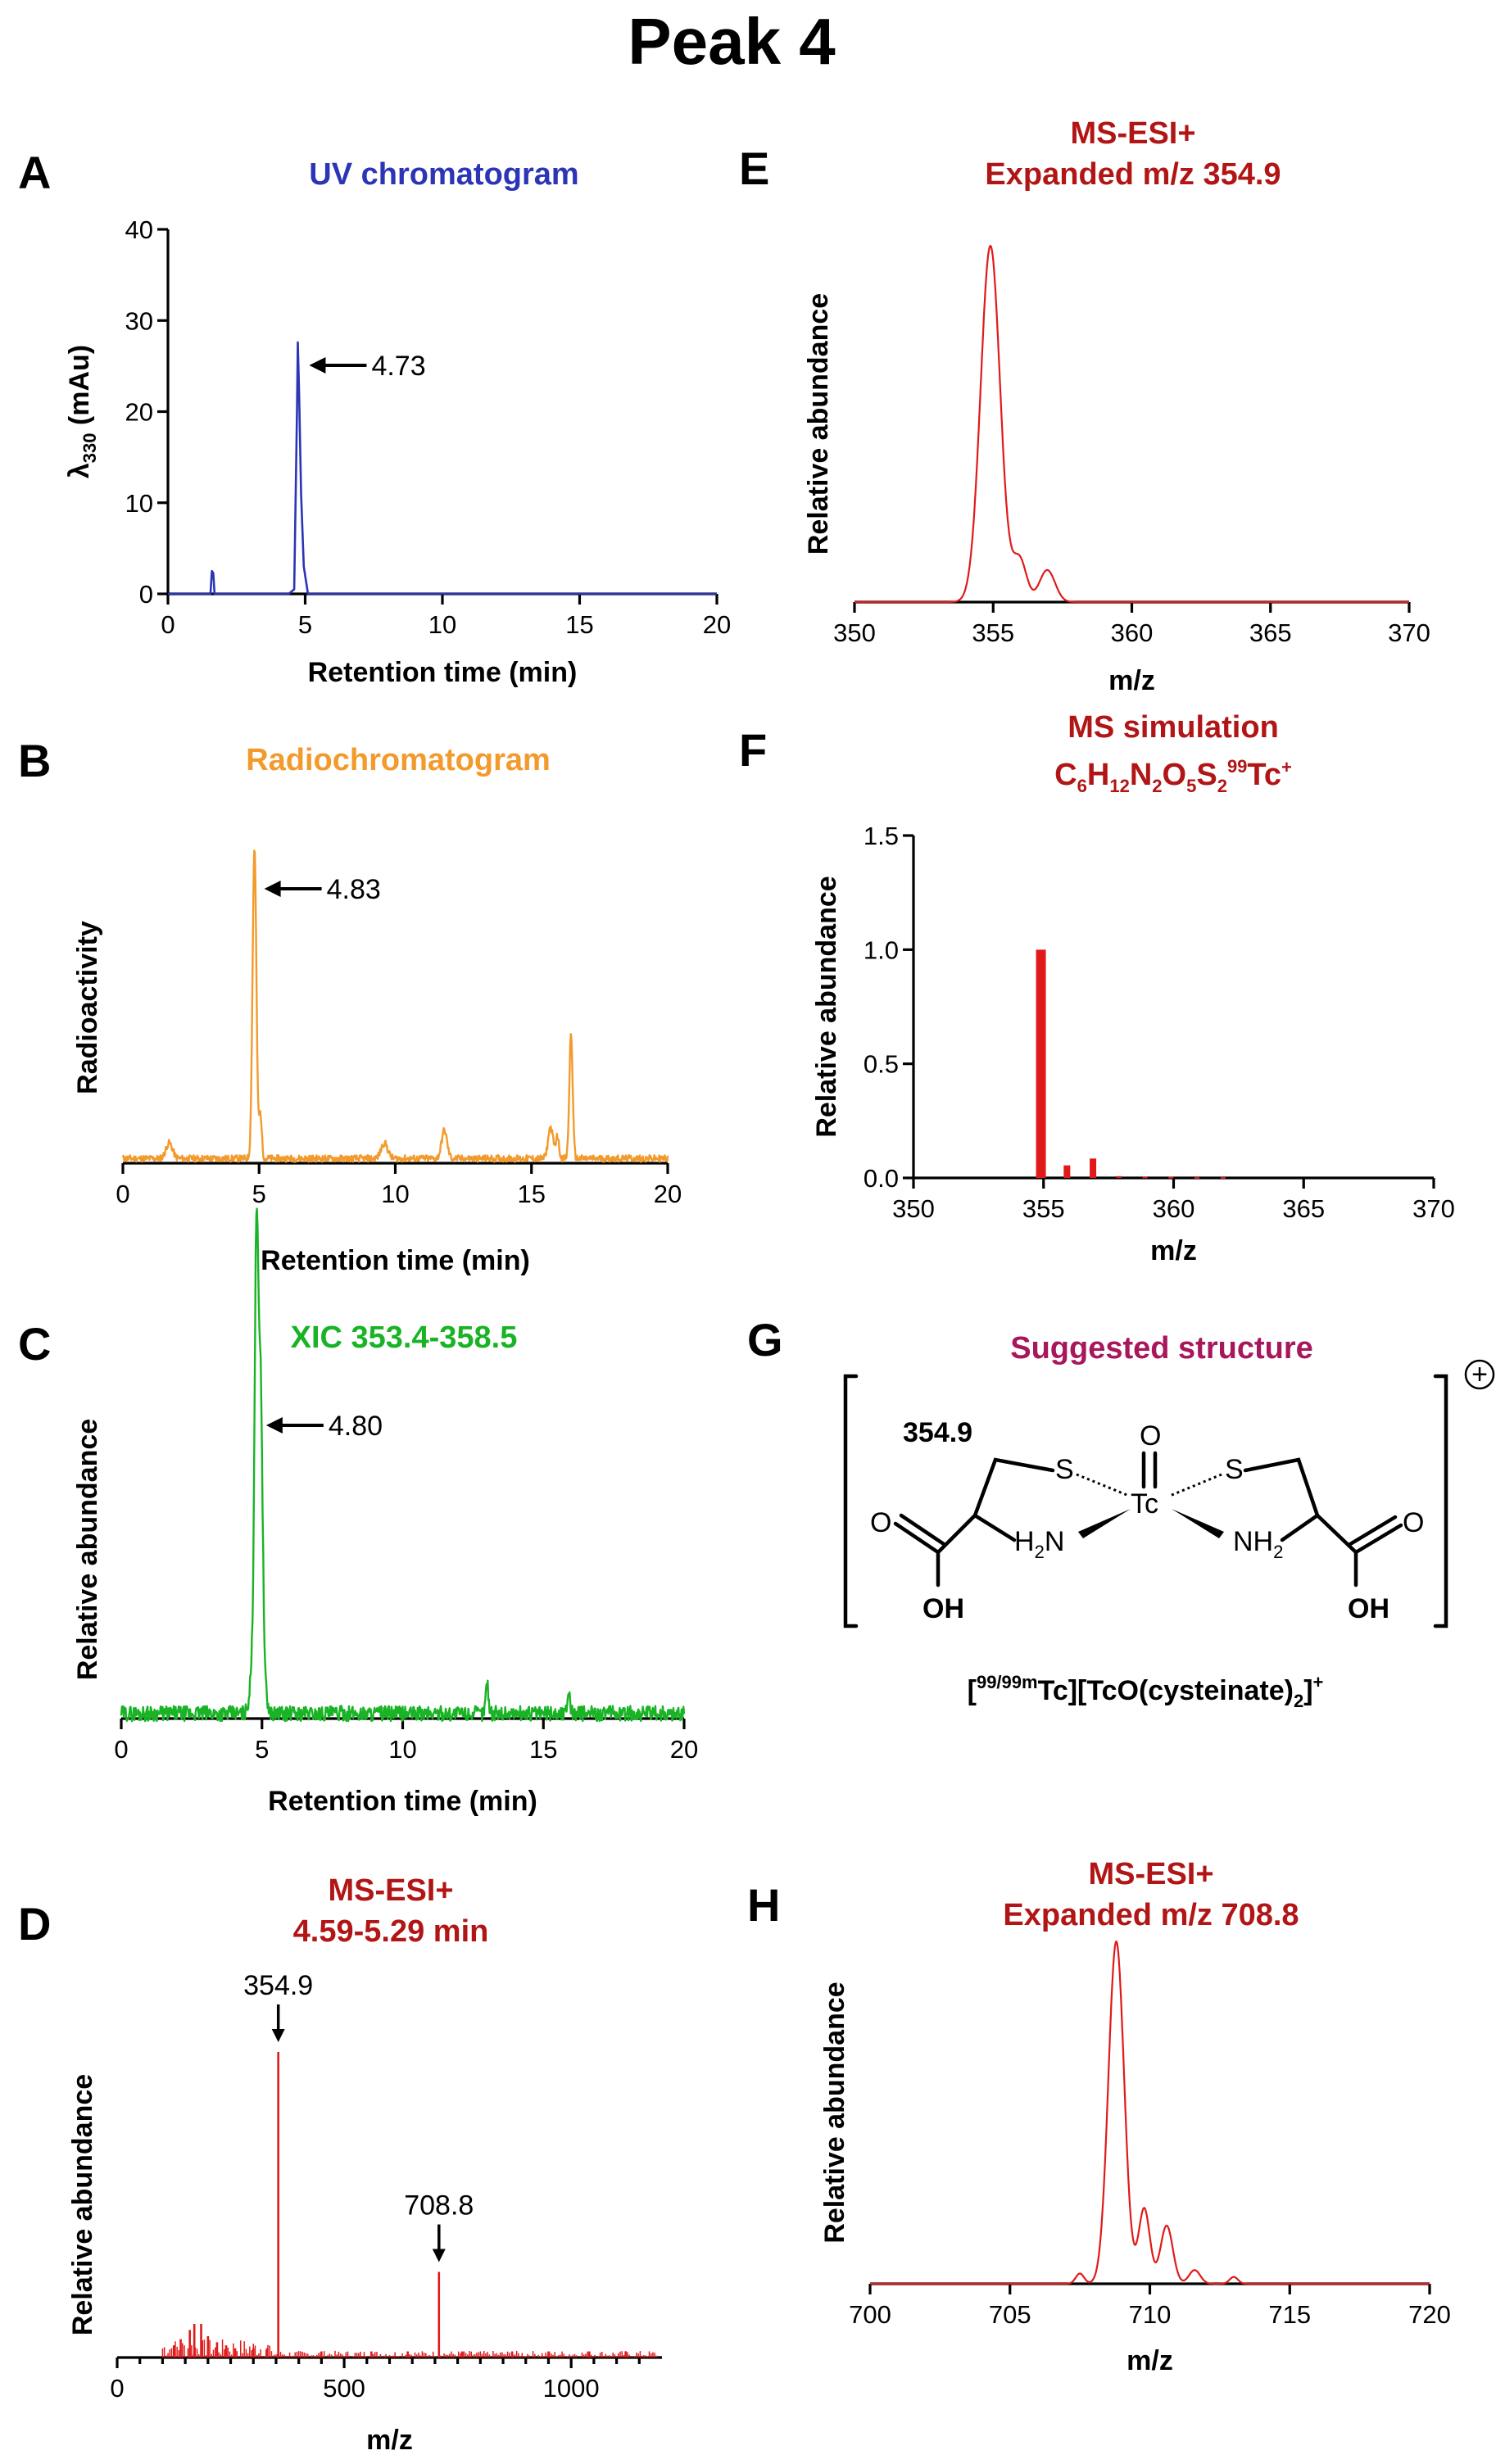 This screenshot has height=2464, width=1505. I want to click on annotation-arrowhead-b, so click(273, 889).